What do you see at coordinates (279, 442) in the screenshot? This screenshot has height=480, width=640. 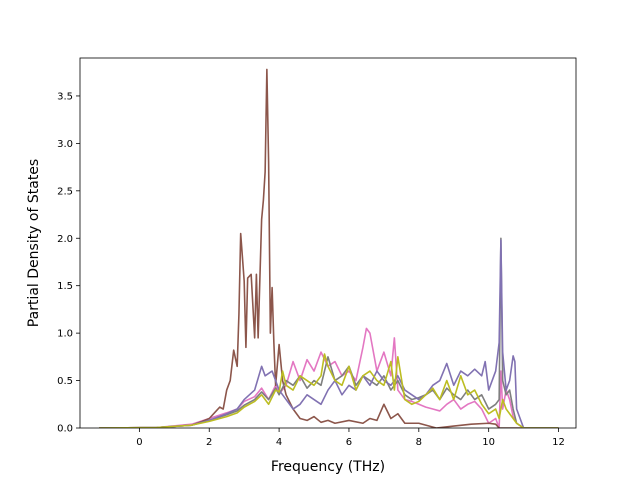 I see `x-tick-label: 4` at bounding box center [279, 442].